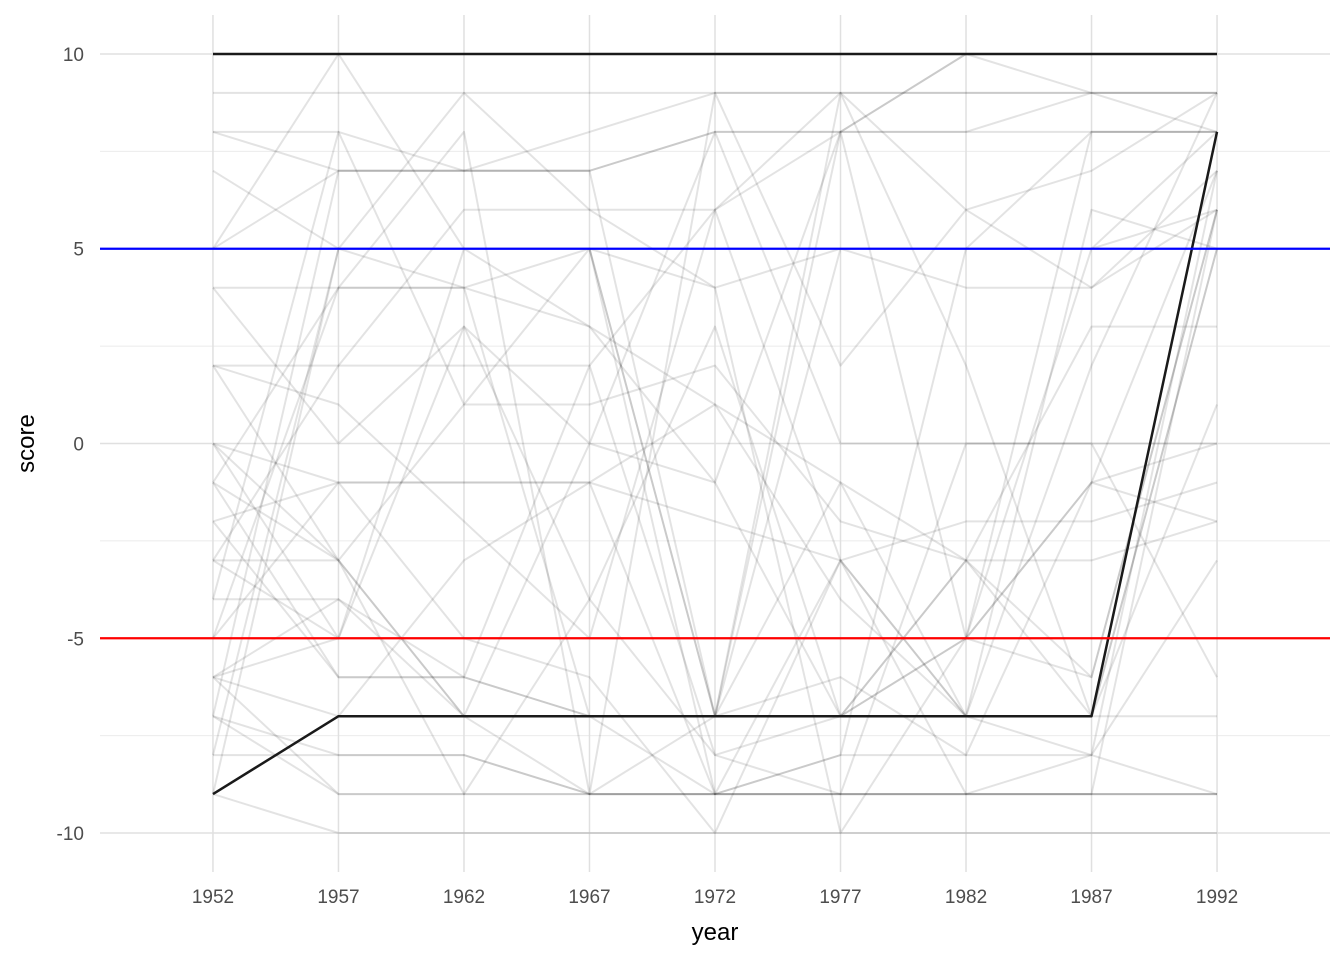 Image resolution: width=1344 pixels, height=960 pixels. What do you see at coordinates (26, 443) in the screenshot?
I see `y-axis-title: score` at bounding box center [26, 443].